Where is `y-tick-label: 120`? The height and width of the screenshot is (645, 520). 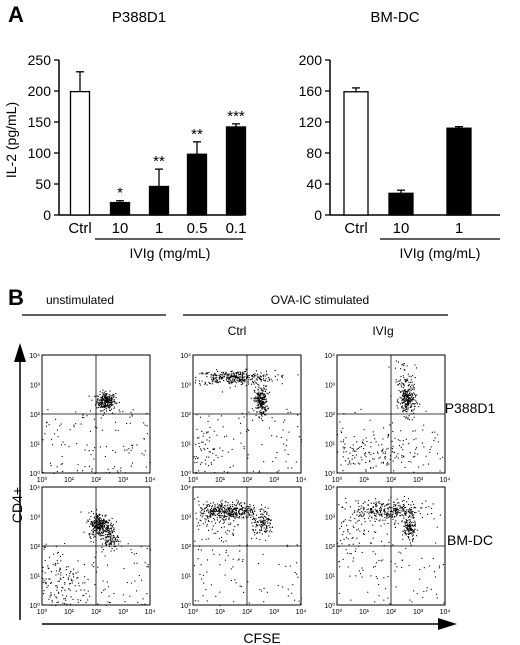 y-tick-label: 120 is located at coordinates (311, 122).